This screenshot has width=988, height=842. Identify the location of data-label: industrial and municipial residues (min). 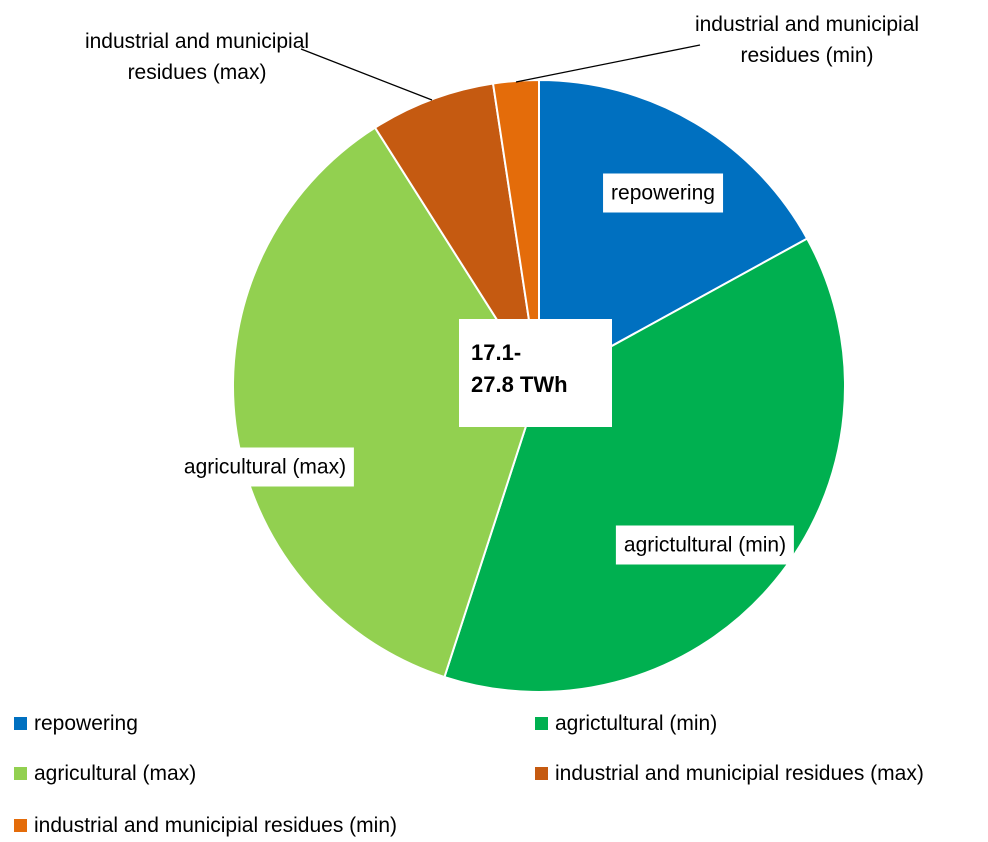
(807, 40).